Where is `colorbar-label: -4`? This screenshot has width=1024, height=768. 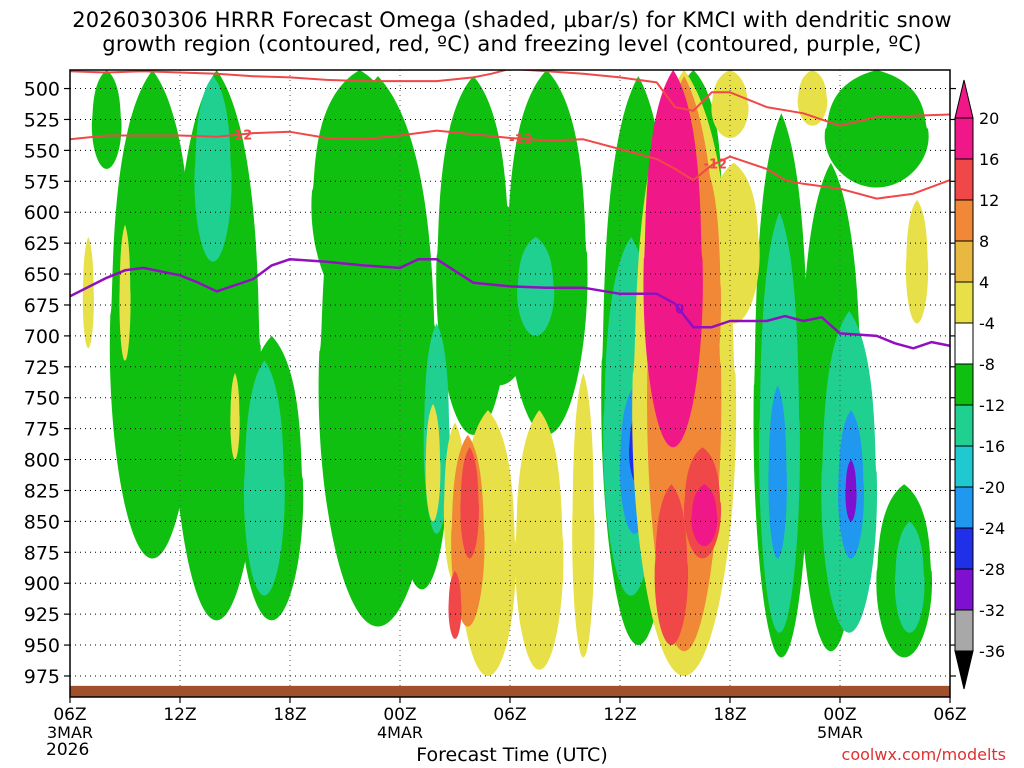
colorbar-label: -4 is located at coordinates (987, 323).